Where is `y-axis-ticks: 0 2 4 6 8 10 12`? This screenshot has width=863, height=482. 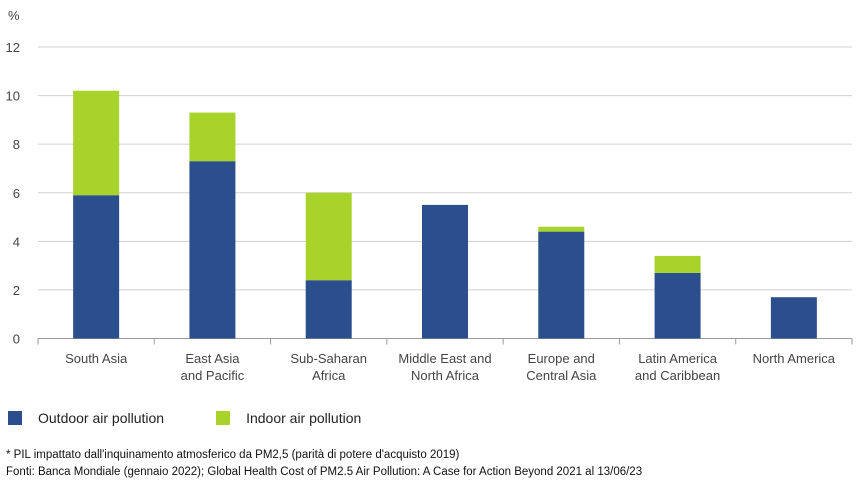
y-axis-ticks: 0 2 4 6 8 10 12 is located at coordinates (13, 193).